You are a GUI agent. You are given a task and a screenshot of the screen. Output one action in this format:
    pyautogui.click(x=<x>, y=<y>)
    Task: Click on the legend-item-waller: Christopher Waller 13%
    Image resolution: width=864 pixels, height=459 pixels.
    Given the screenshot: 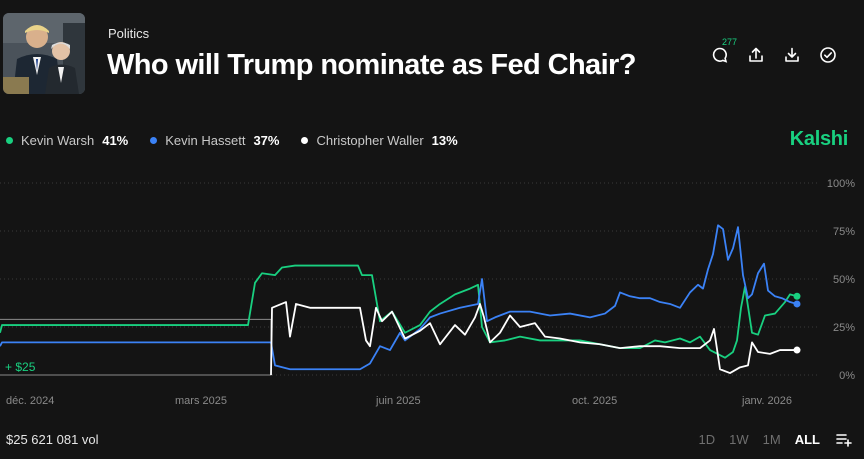 What is the action you would take?
    pyautogui.click(x=379, y=140)
    